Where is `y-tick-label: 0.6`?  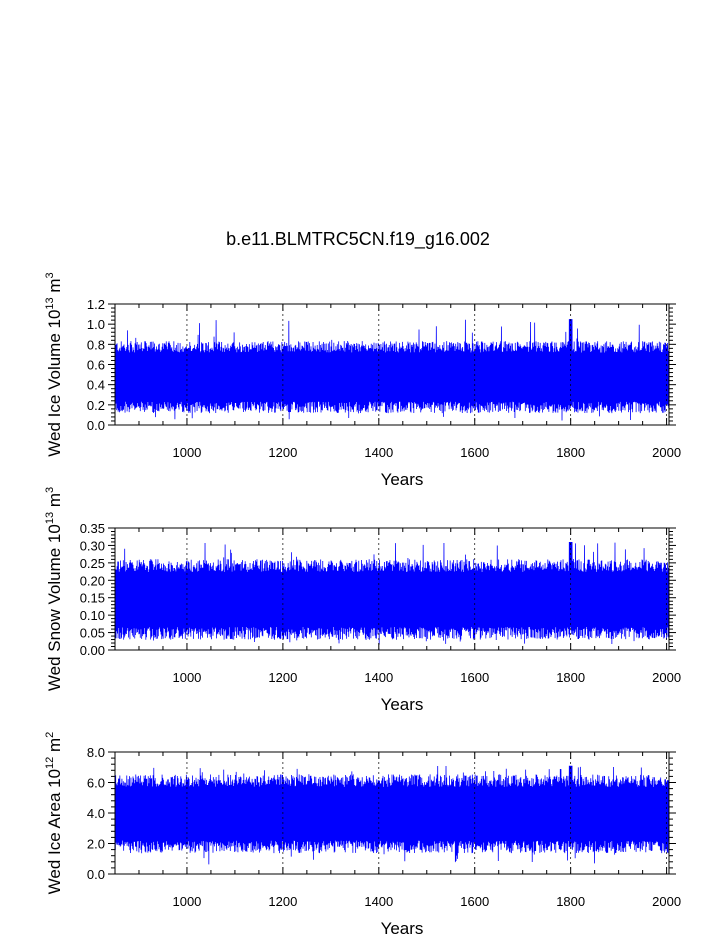
y-tick-label: 0.6 is located at coordinates (96, 365).